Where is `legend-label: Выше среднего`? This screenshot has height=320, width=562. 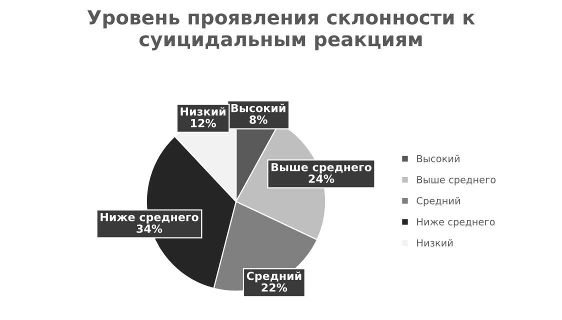
legend-label: Выше среднего is located at coordinates (456, 181).